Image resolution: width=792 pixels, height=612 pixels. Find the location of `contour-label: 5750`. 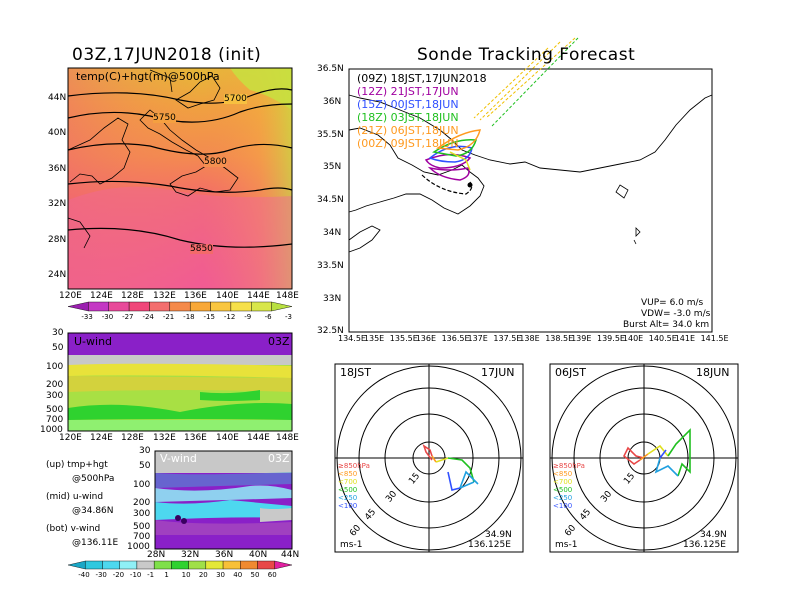

contour-label: 5750 is located at coordinates (164, 118).